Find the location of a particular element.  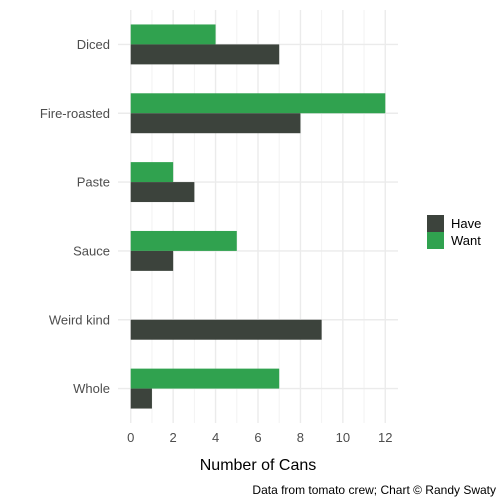

legend-label-have: Have is located at coordinates (466, 223).